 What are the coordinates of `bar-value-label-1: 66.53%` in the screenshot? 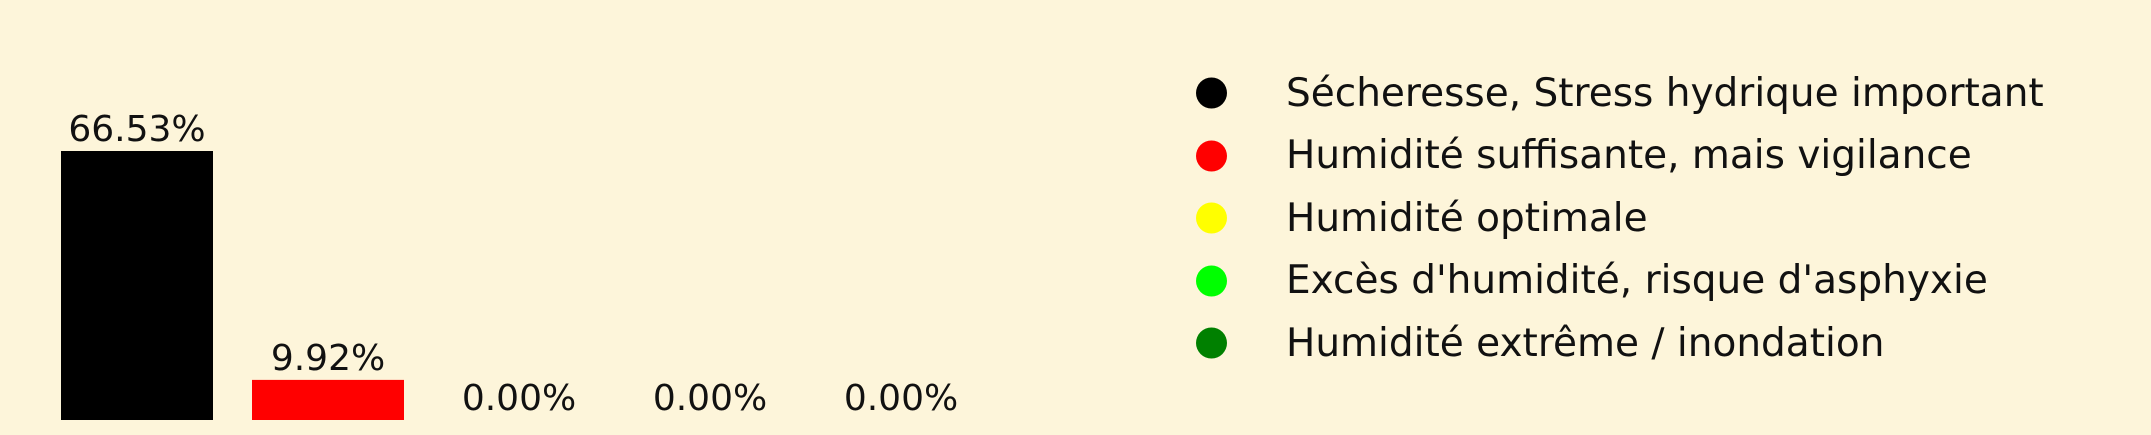 It's located at (136, 129).